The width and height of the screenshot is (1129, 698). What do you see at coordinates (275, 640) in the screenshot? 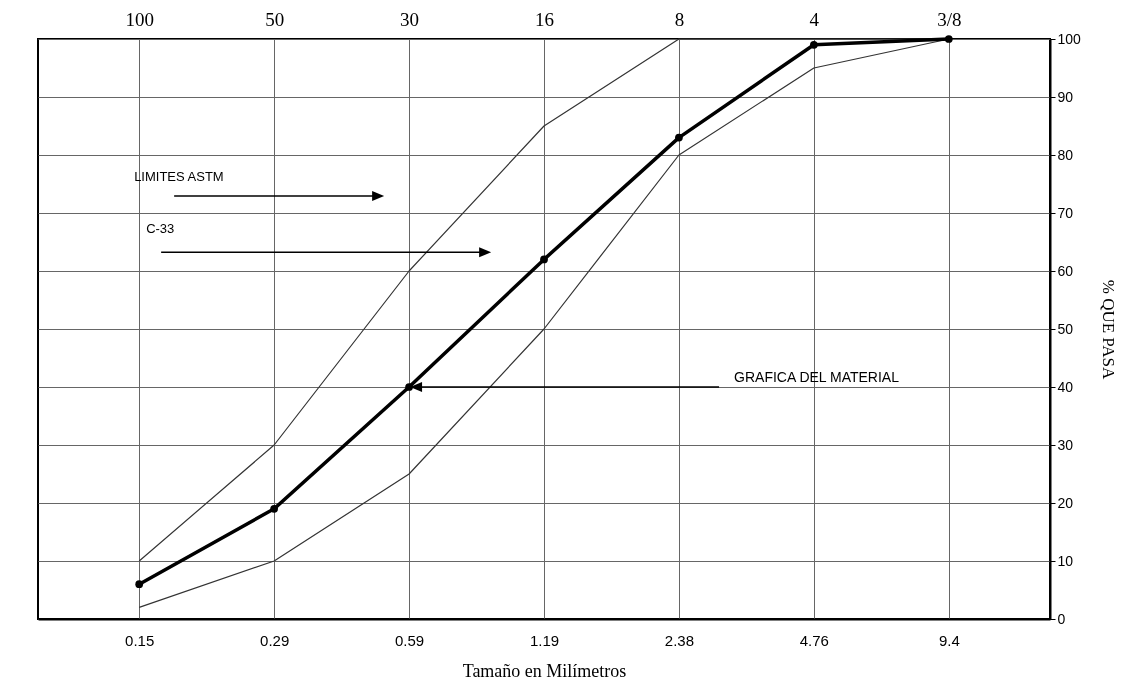
I see `x-tick-label: 0.29` at bounding box center [275, 640].